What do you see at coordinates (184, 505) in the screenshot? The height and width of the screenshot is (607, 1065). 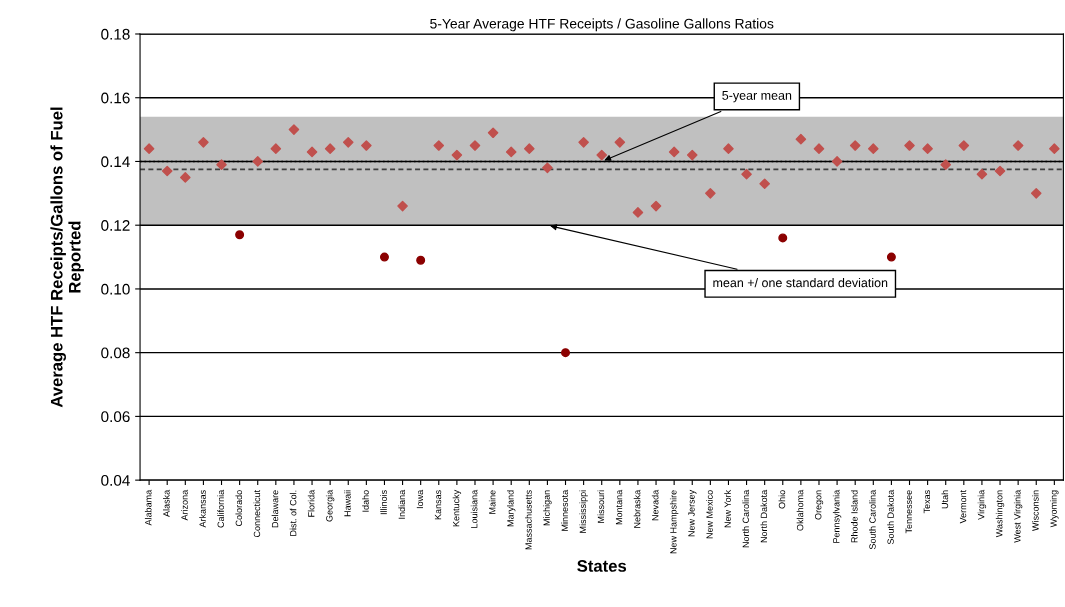 I see `x-tick-label: Arizona` at bounding box center [184, 505].